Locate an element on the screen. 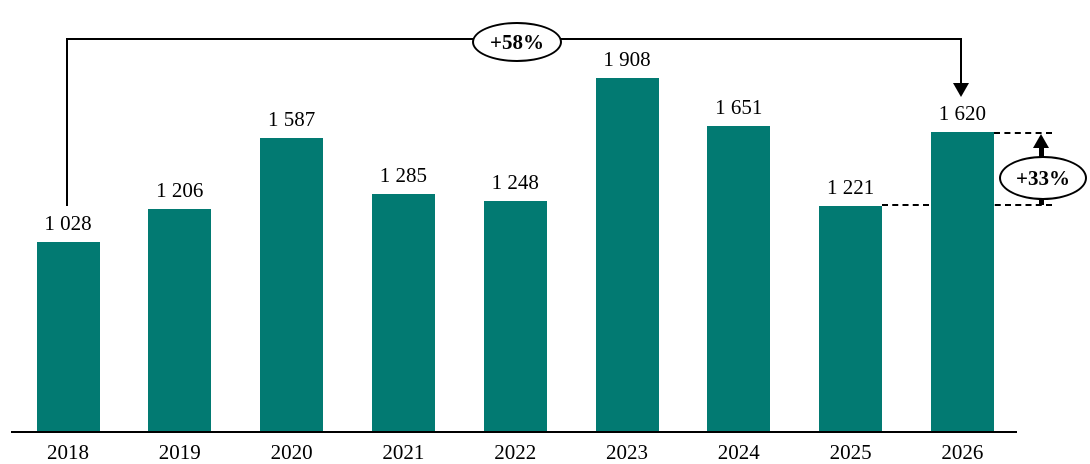  bracket-riser-line is located at coordinates (67, 122).